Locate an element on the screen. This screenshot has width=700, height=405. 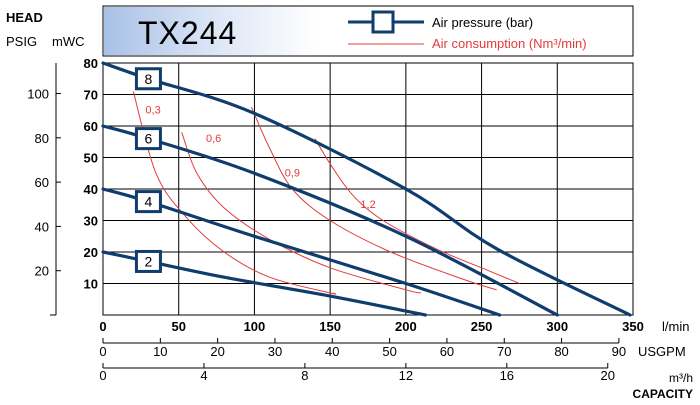
air-pressure-marker-label: 8 is located at coordinates (149, 79).